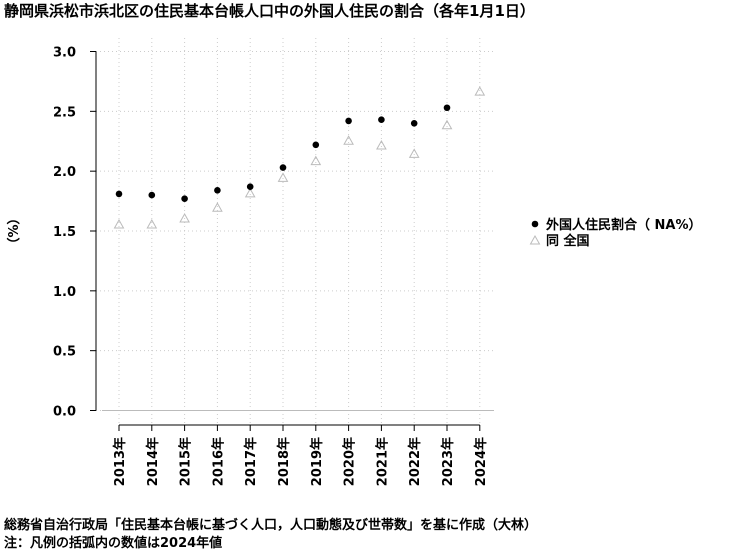 The width and height of the screenshot is (750, 551). I want to click on footer-note: 注：凡例の括弧内の数値は2024年値, so click(113, 543).